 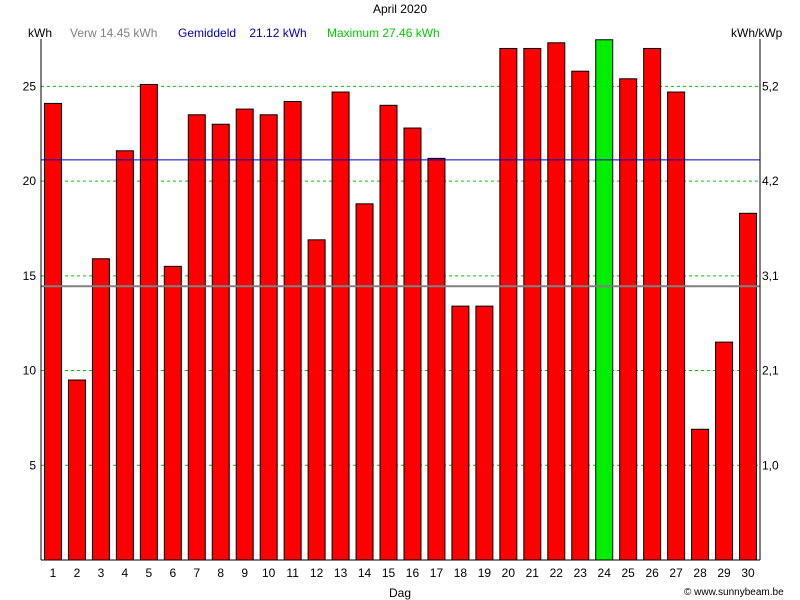 I want to click on x-tick-label: 1, so click(x=53, y=573).